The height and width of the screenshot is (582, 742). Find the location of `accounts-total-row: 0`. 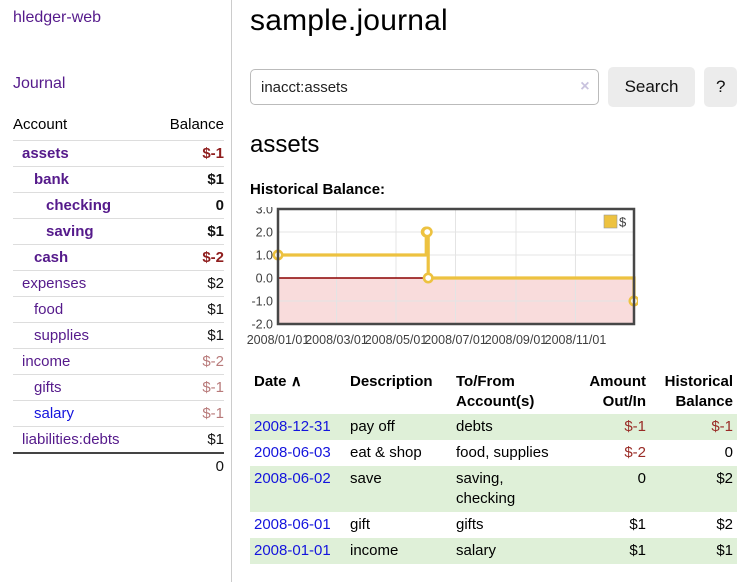

accounts-total-row: 0 is located at coordinates (118, 465).